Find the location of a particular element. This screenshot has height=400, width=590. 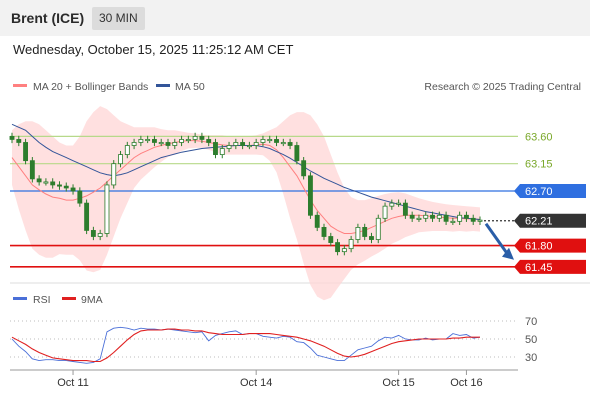

rsi-legend-label: RSI is located at coordinates (42, 300).